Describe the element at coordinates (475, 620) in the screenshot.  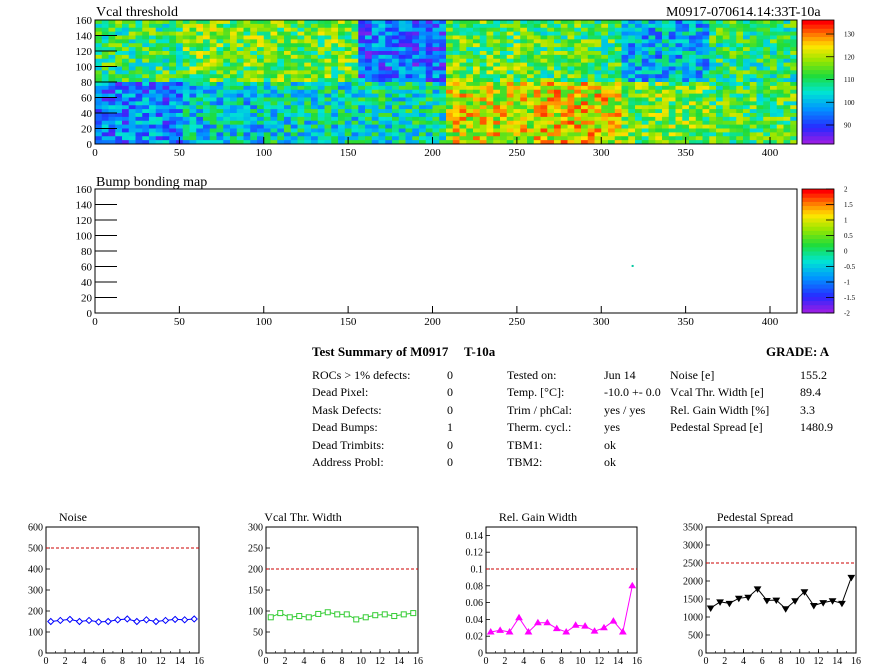
I see `y-tick-label: 0.04` at that location.